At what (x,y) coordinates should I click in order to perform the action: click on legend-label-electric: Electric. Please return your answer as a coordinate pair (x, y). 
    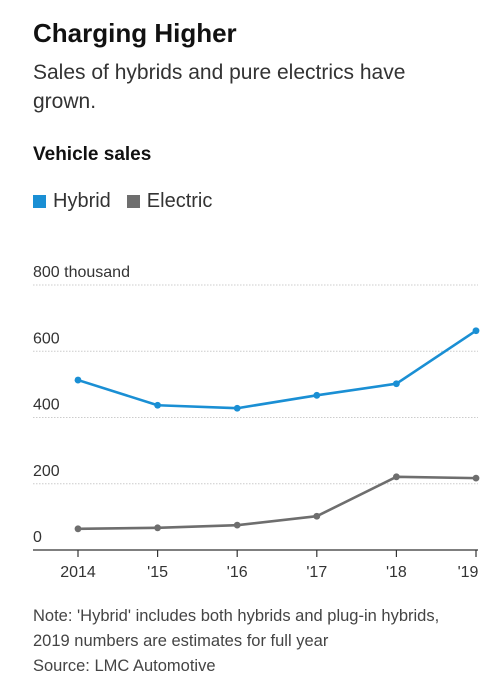
    Looking at the image, I should click on (179, 201).